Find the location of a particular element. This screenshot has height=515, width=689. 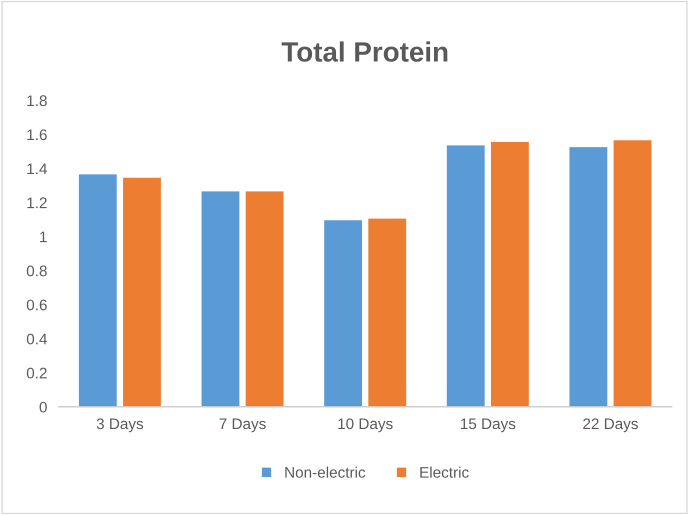

x-tick-label: 22 Days is located at coordinates (610, 425).